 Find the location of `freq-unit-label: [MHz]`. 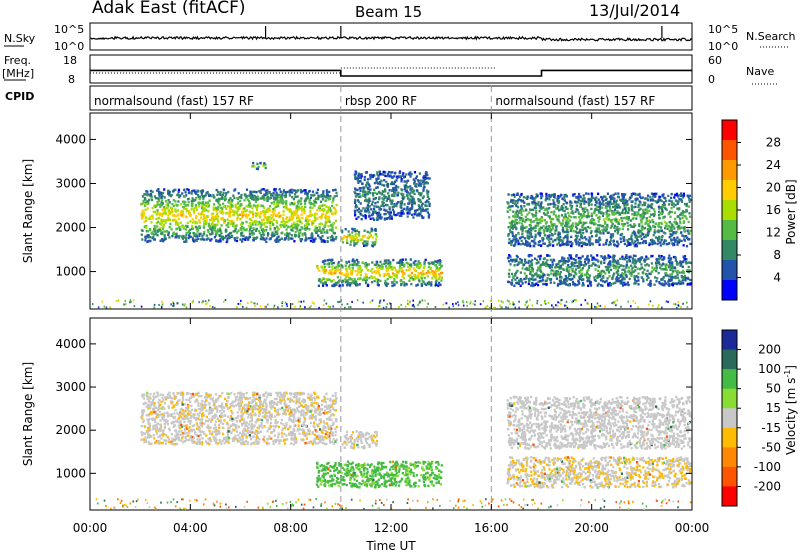

freq-unit-label: [MHz] is located at coordinates (18, 73).